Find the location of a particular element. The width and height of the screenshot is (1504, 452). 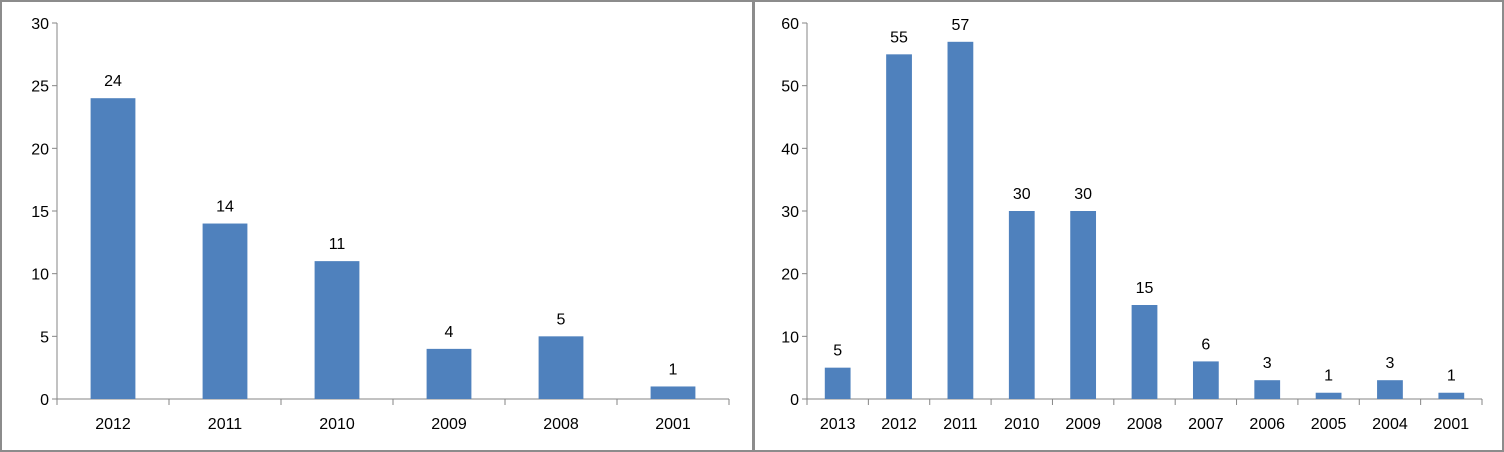

x-tick-label-2005: 2005 is located at coordinates (1329, 424).